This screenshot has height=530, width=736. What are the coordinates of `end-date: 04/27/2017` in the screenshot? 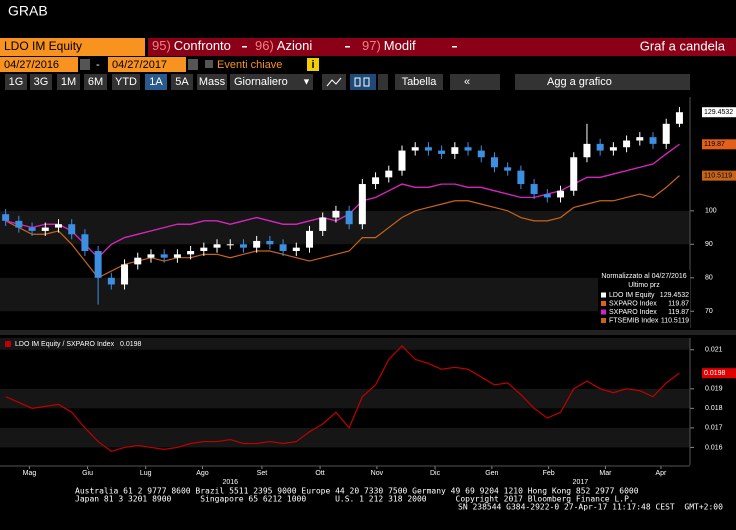 It's located at (139, 65).